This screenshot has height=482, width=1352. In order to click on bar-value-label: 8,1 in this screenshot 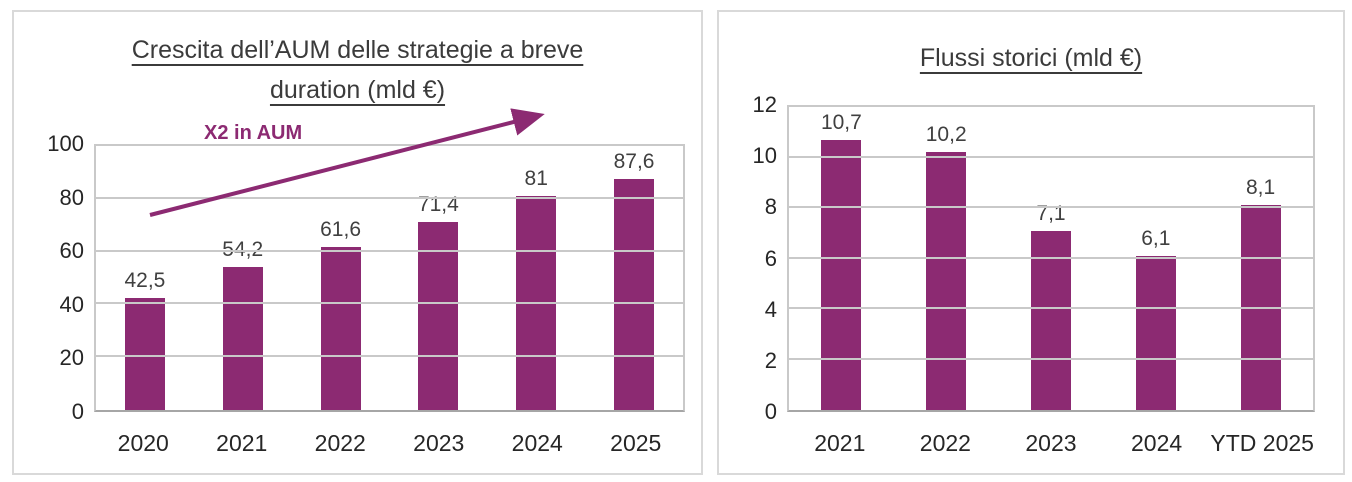, I will do `click(1260, 188)`.